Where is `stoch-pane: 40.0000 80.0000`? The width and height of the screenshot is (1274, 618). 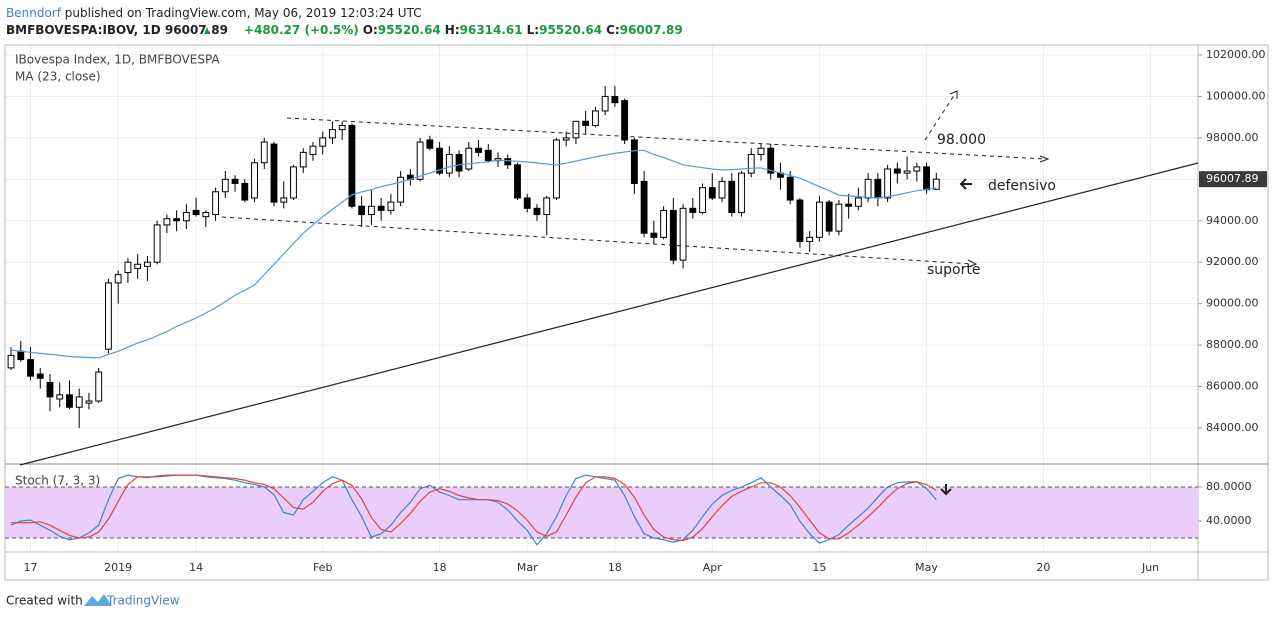
stoch-pane: 40.0000 80.0000 is located at coordinates (628, 510).